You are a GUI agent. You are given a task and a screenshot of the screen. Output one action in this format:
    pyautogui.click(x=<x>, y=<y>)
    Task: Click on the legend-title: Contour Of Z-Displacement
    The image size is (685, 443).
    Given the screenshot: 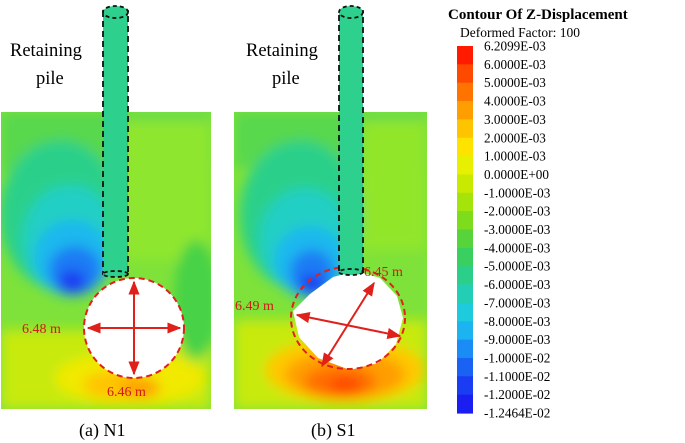 What is the action you would take?
    pyautogui.click(x=538, y=15)
    